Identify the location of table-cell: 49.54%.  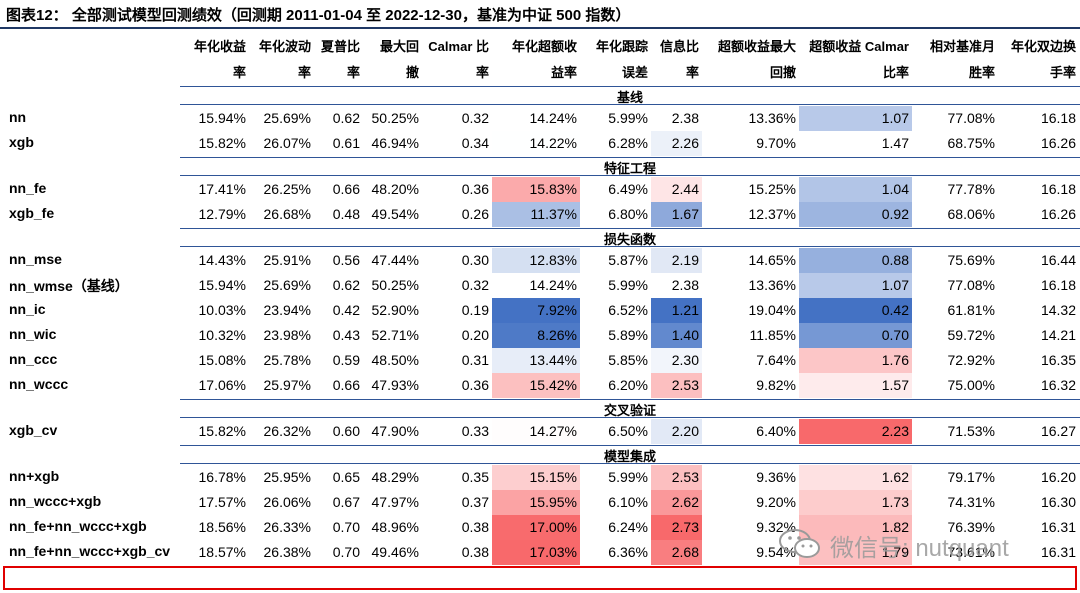
(395, 214).